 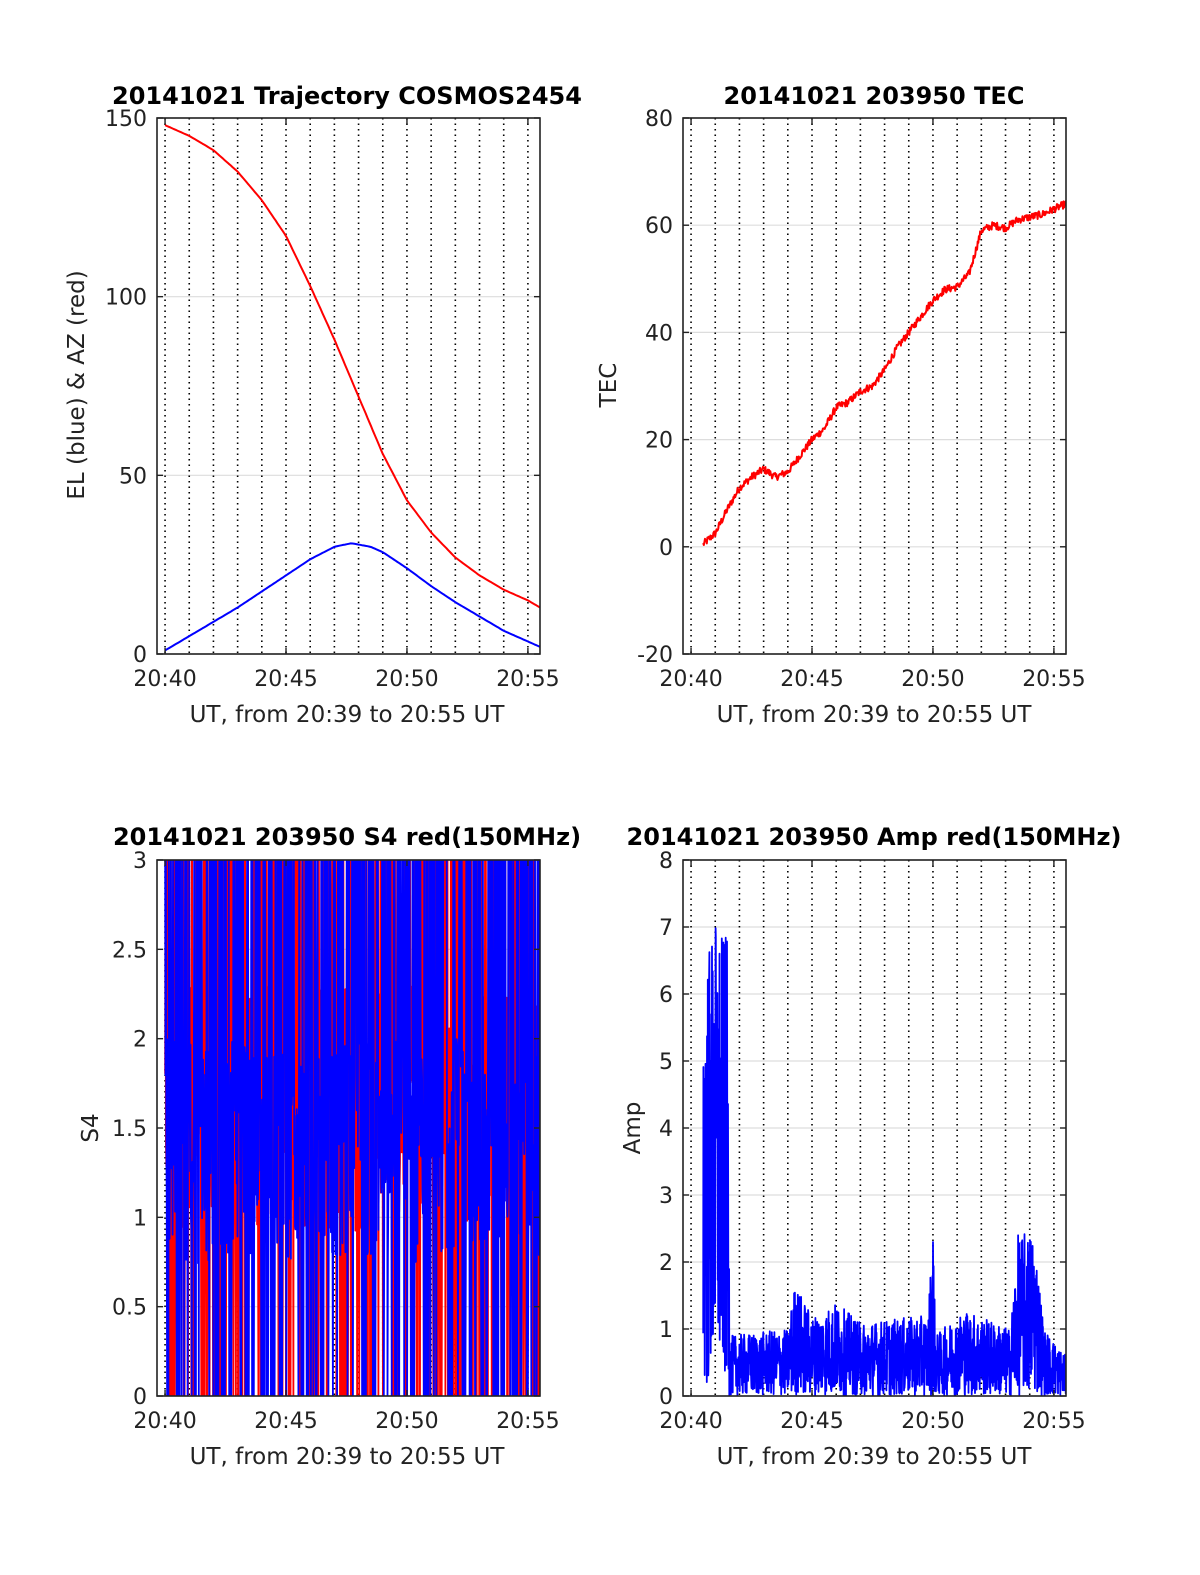 I want to click on tec-xtick-label-0: 20:40, so click(x=690, y=679).